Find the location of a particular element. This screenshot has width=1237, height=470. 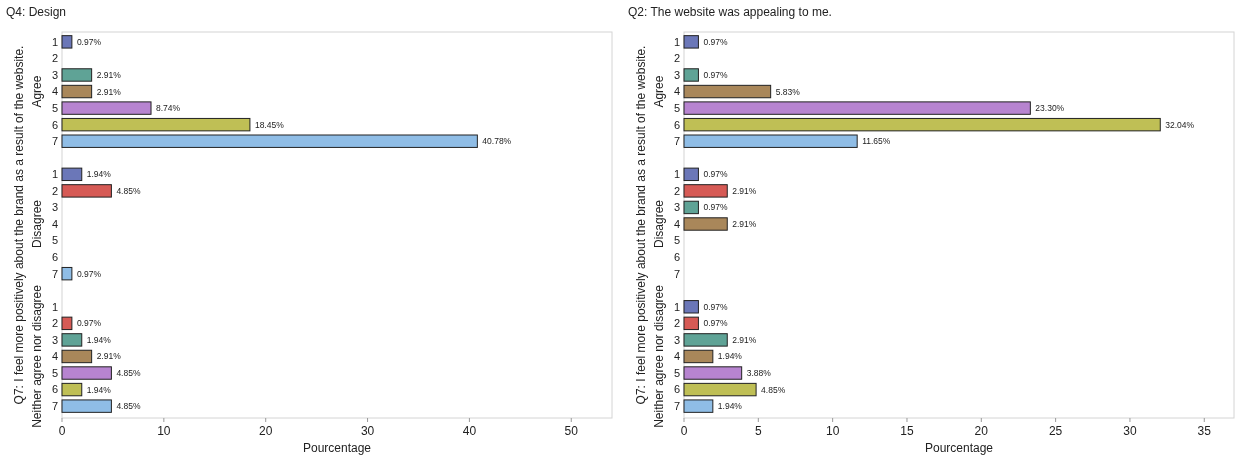

x-tick-label: 10 is located at coordinates (832, 431).